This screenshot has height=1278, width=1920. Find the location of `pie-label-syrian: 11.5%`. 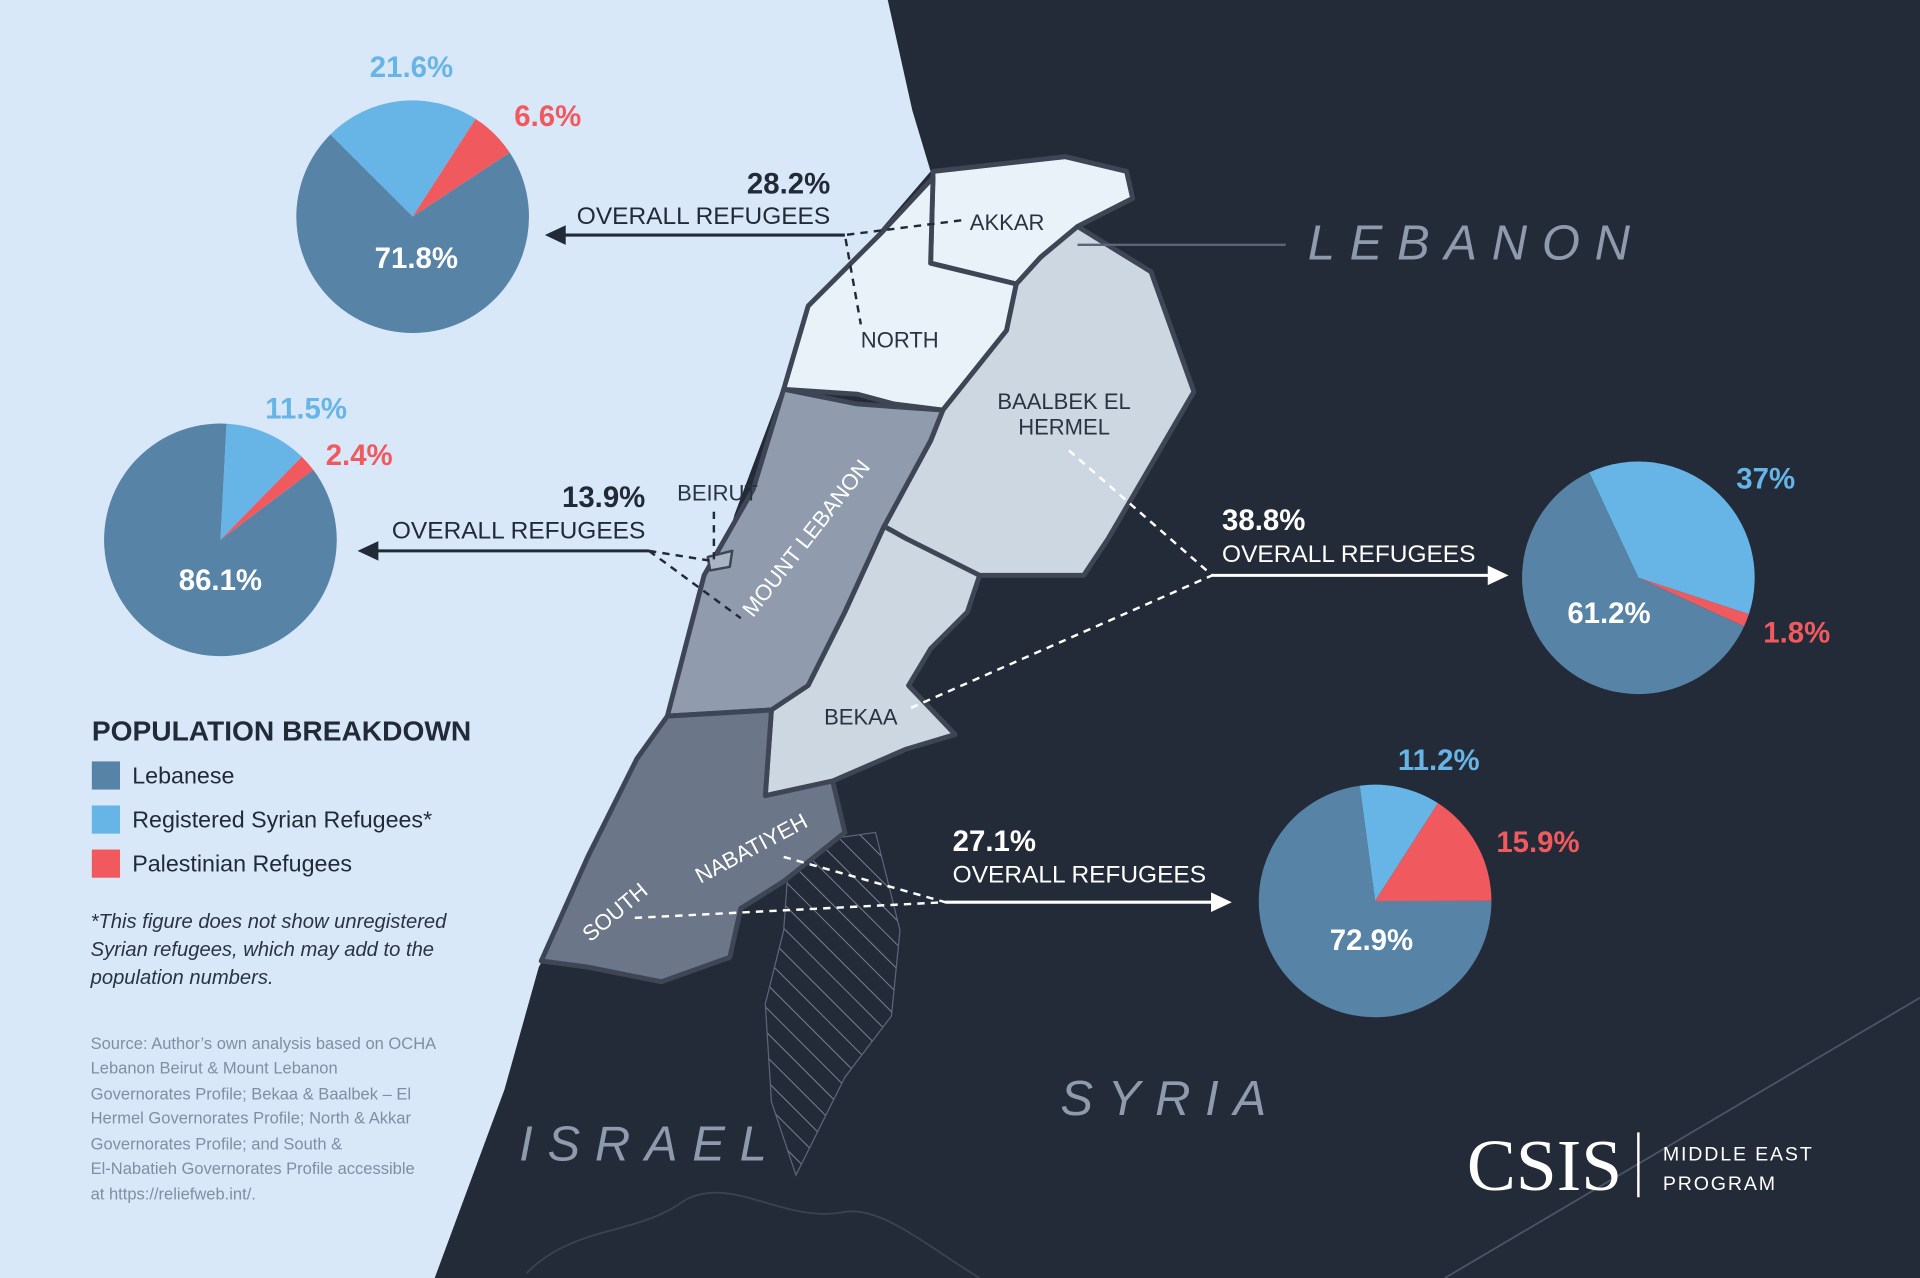

pie-label-syrian: 11.5% is located at coordinates (306, 409).